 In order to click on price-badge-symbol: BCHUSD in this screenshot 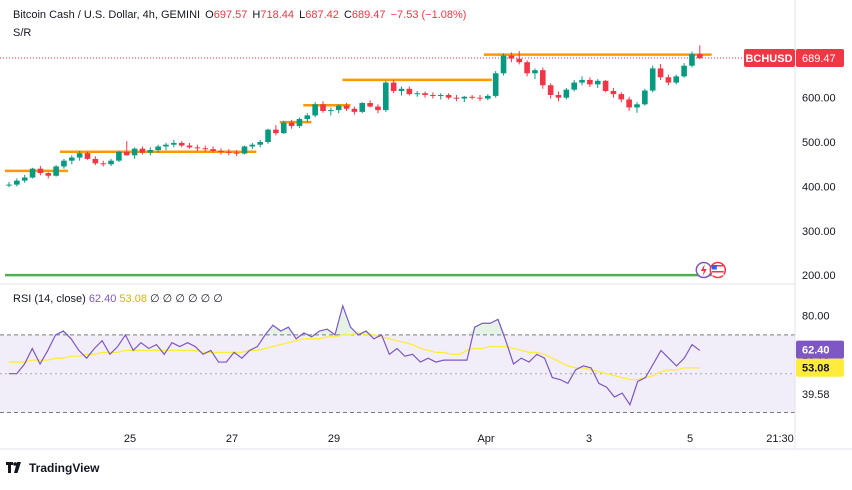, I will do `click(768, 59)`.